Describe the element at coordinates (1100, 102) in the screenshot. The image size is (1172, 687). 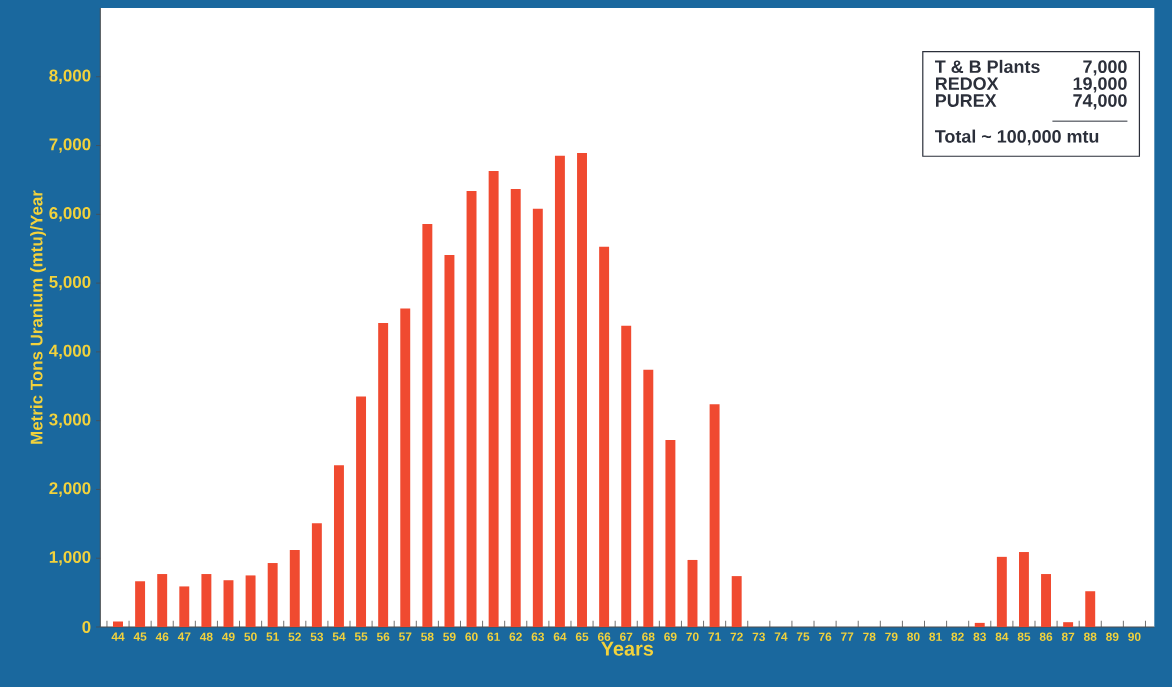
I see `annotation: 74,000` at that location.